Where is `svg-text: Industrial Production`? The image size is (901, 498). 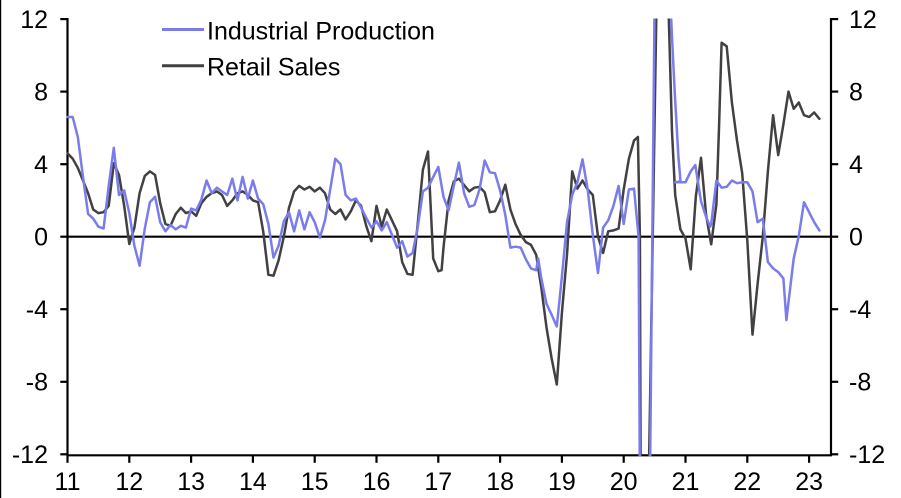 svg-text: Industrial Production is located at coordinates (321, 31).